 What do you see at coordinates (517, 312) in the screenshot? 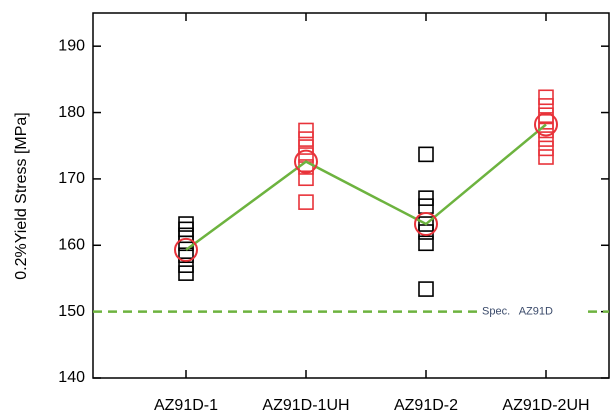
I see `reference-label: Spec. AZ91D` at bounding box center [517, 312].